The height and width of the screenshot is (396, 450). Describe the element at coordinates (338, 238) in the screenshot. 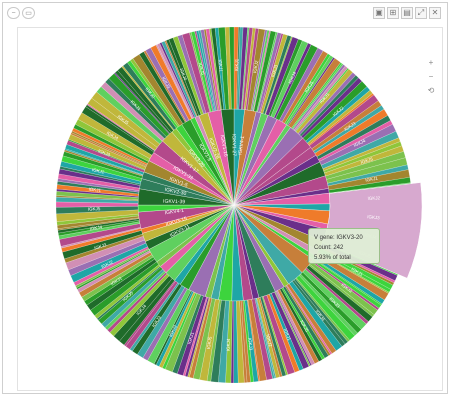

I see `tooltip-gene: V gene: IGKV3-20` at that location.